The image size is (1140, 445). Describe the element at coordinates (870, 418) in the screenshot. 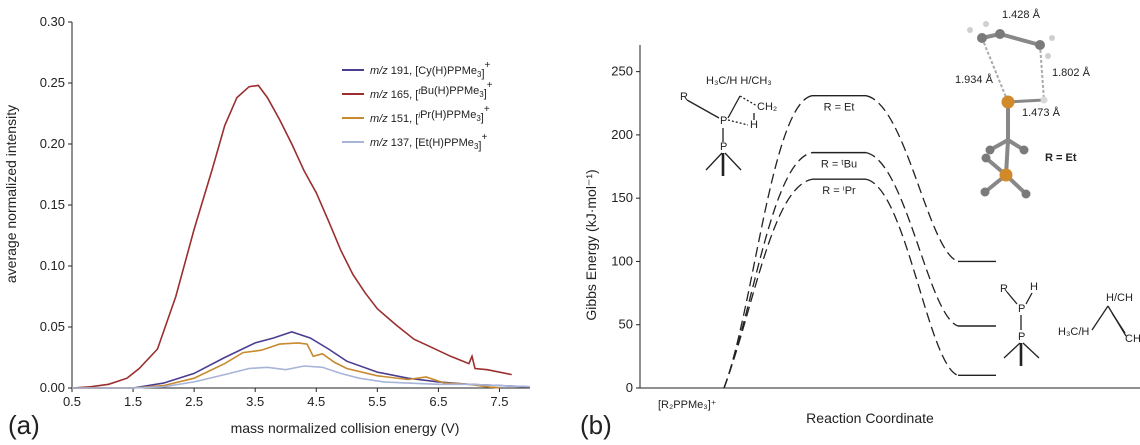

I see `x-axis-label-b: Reaction Coordinate` at that location.